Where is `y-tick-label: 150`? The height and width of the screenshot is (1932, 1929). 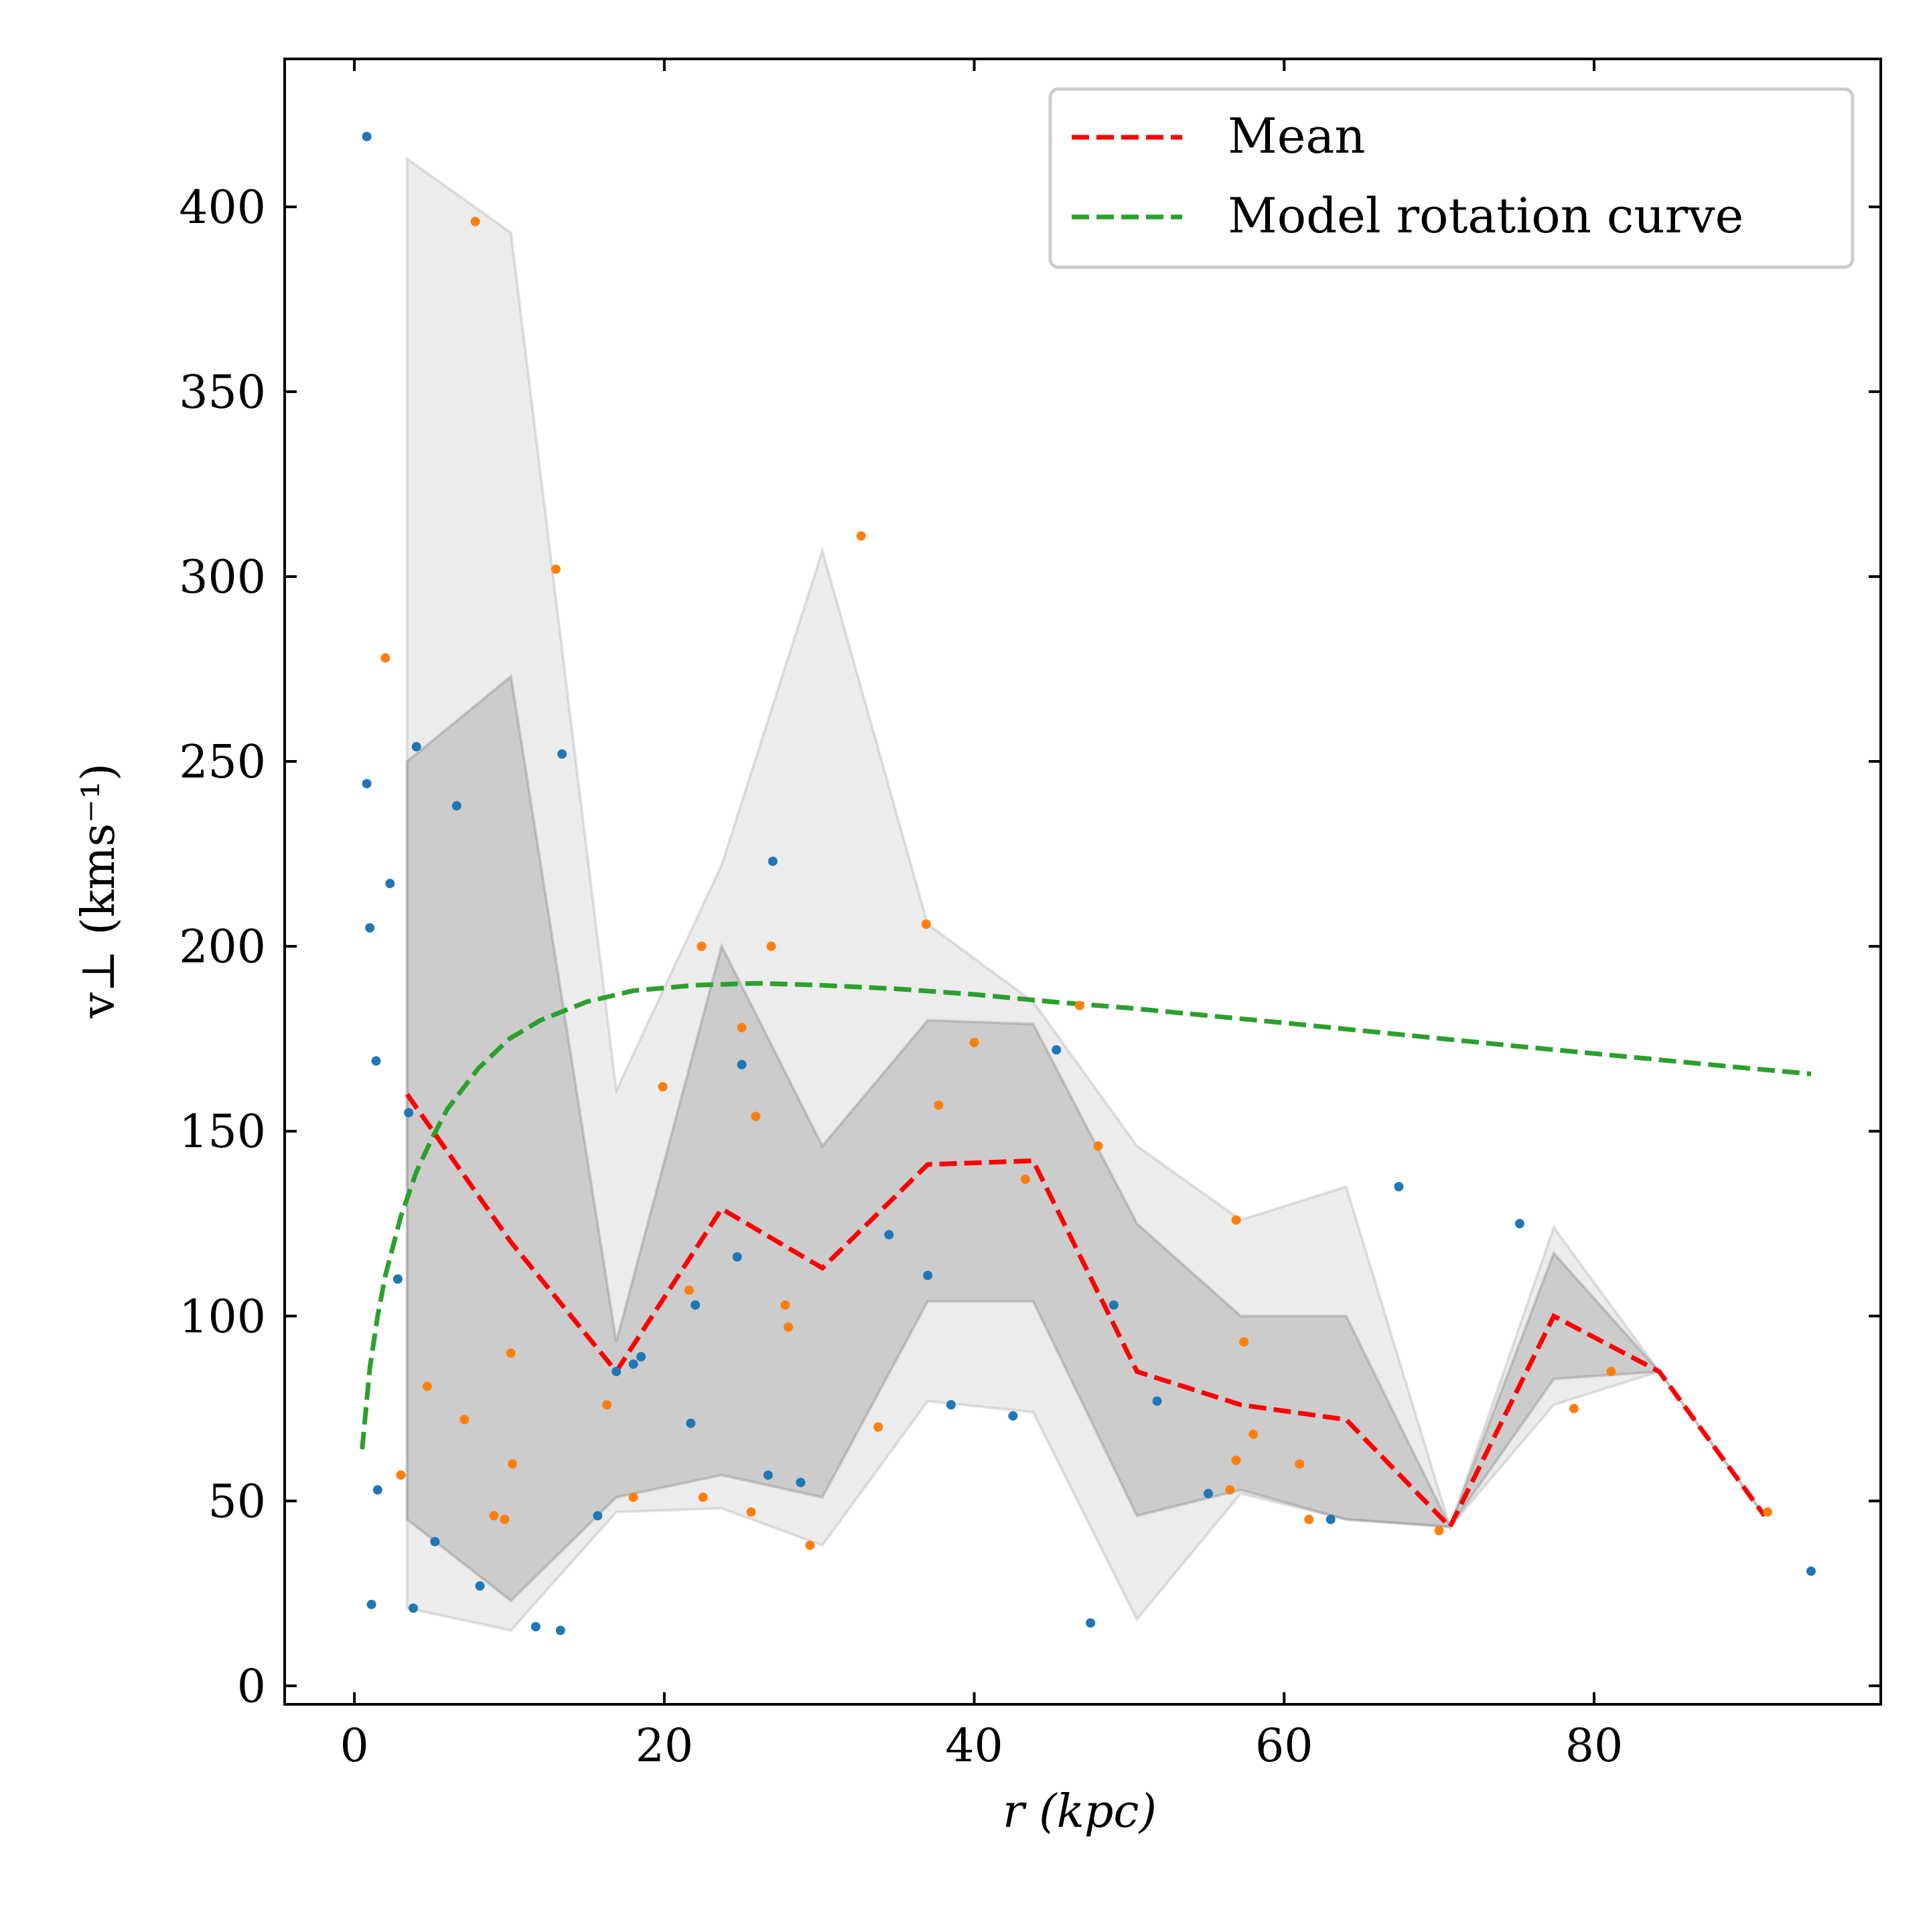
y-tick-label: 150 is located at coordinates (222, 1132).